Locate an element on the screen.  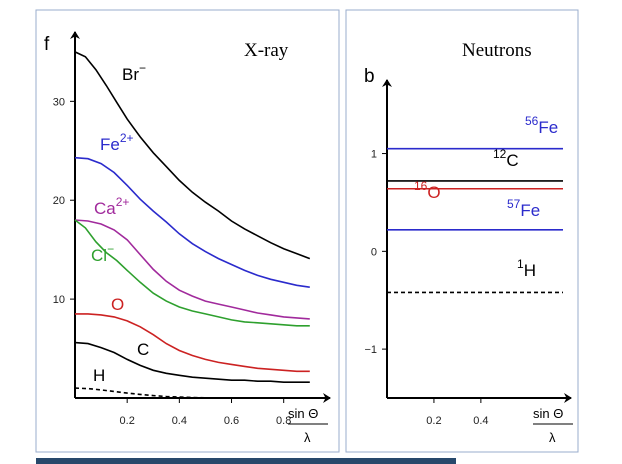
neutron-xtick-label: 0.4 is located at coordinates (480, 421).